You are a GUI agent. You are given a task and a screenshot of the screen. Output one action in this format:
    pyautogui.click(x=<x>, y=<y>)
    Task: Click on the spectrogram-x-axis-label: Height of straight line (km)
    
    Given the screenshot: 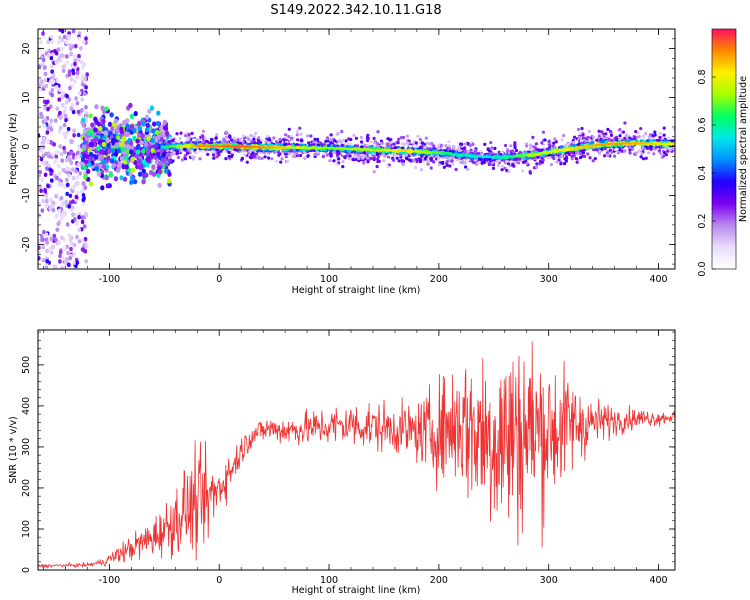 What is the action you would take?
    pyautogui.click(x=356, y=290)
    